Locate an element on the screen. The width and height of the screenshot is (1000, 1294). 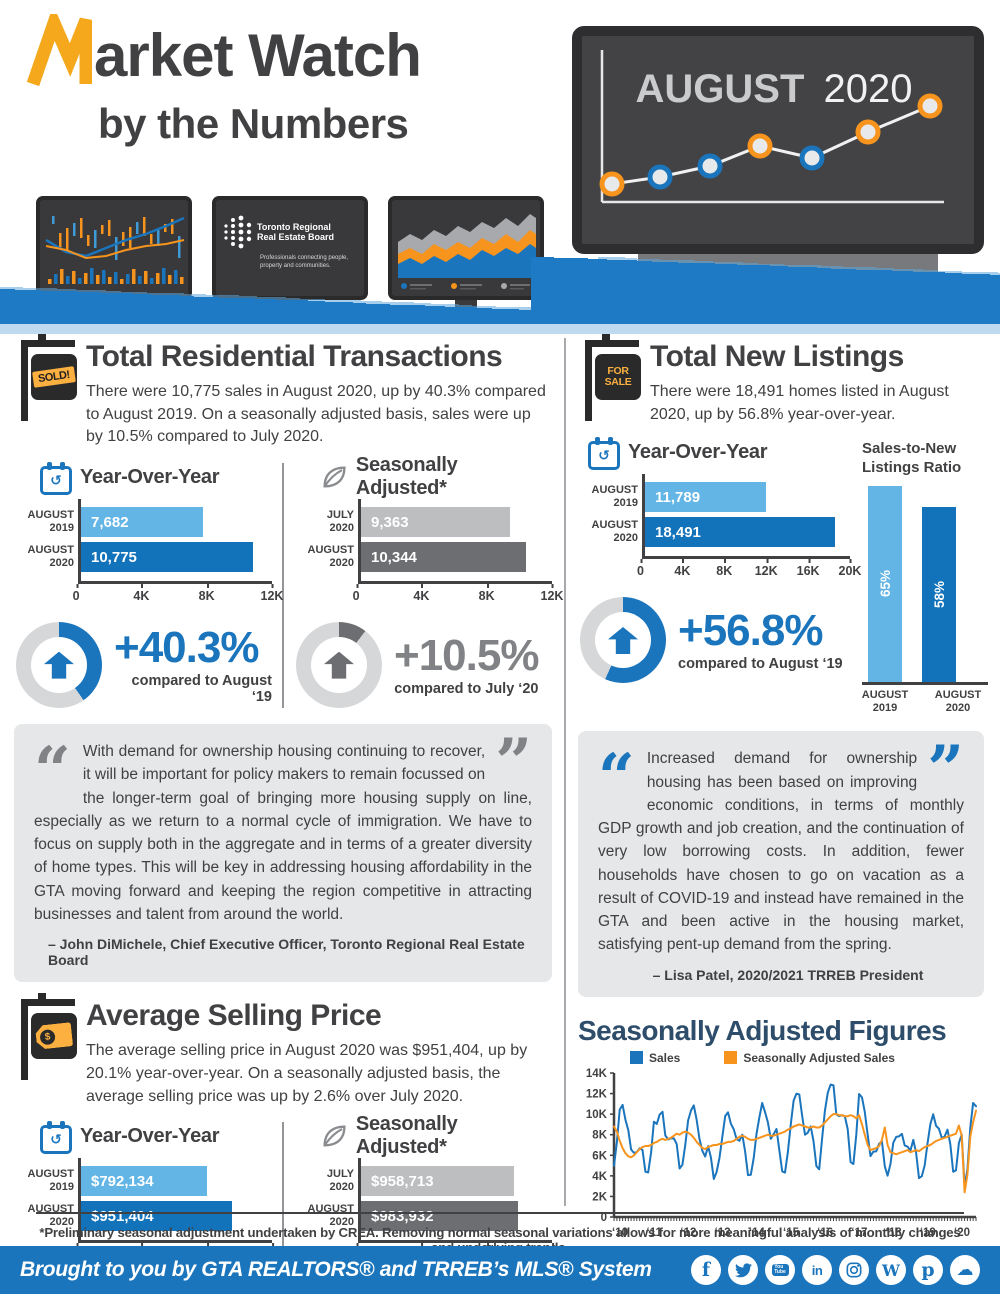
candlestick-chart-illustration is located at coordinates (115, 250).